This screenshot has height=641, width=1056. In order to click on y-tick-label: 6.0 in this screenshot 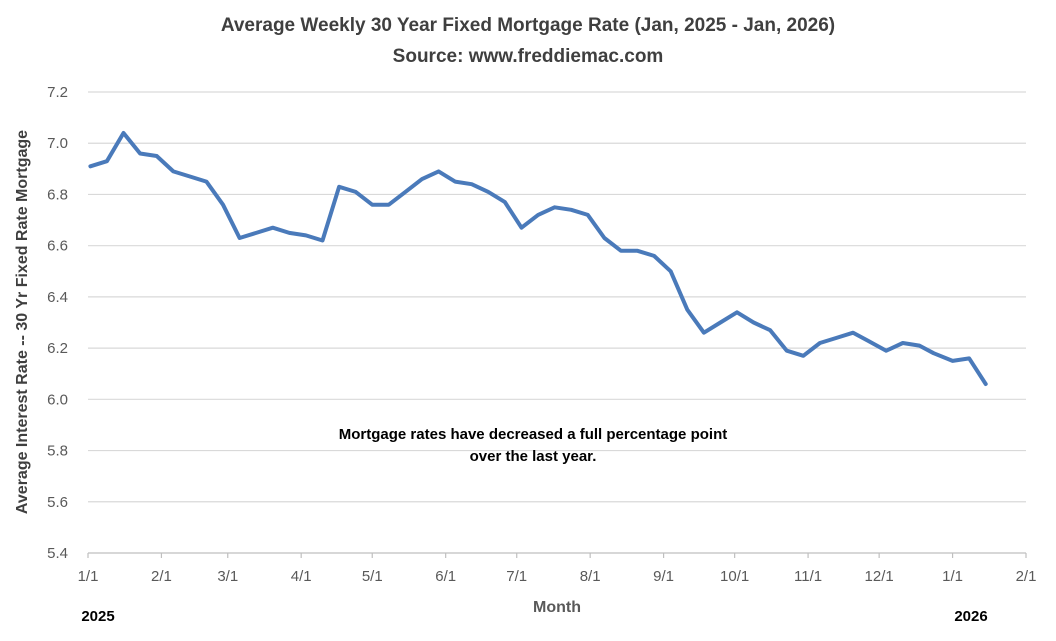, I will do `click(57, 399)`.